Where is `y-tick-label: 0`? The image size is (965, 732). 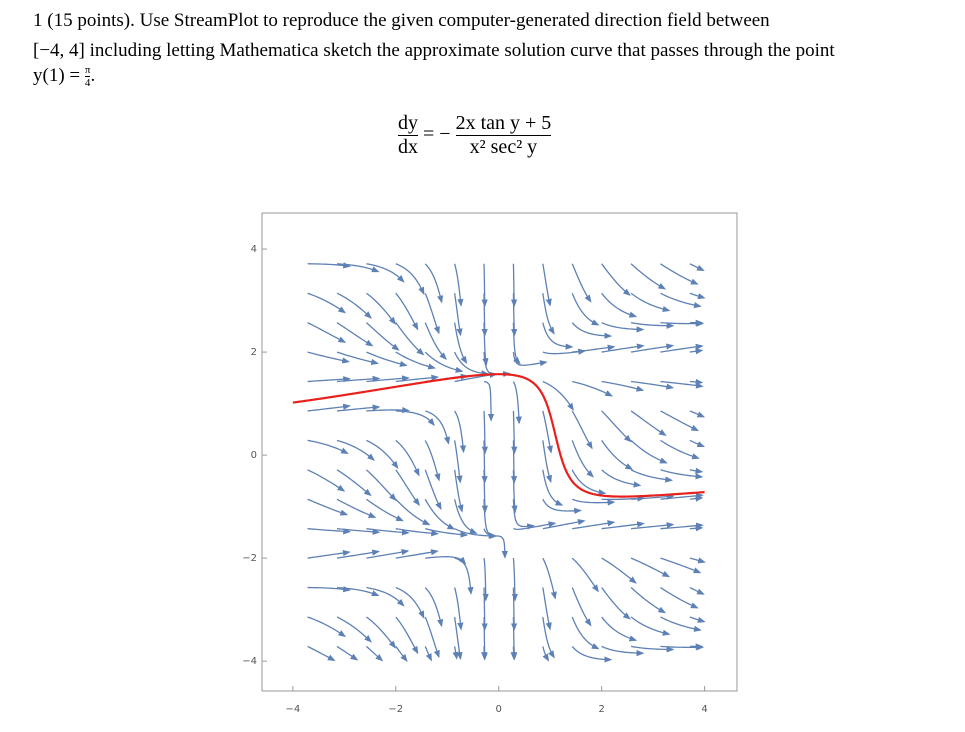 y-tick-label: 0 is located at coordinates (254, 455).